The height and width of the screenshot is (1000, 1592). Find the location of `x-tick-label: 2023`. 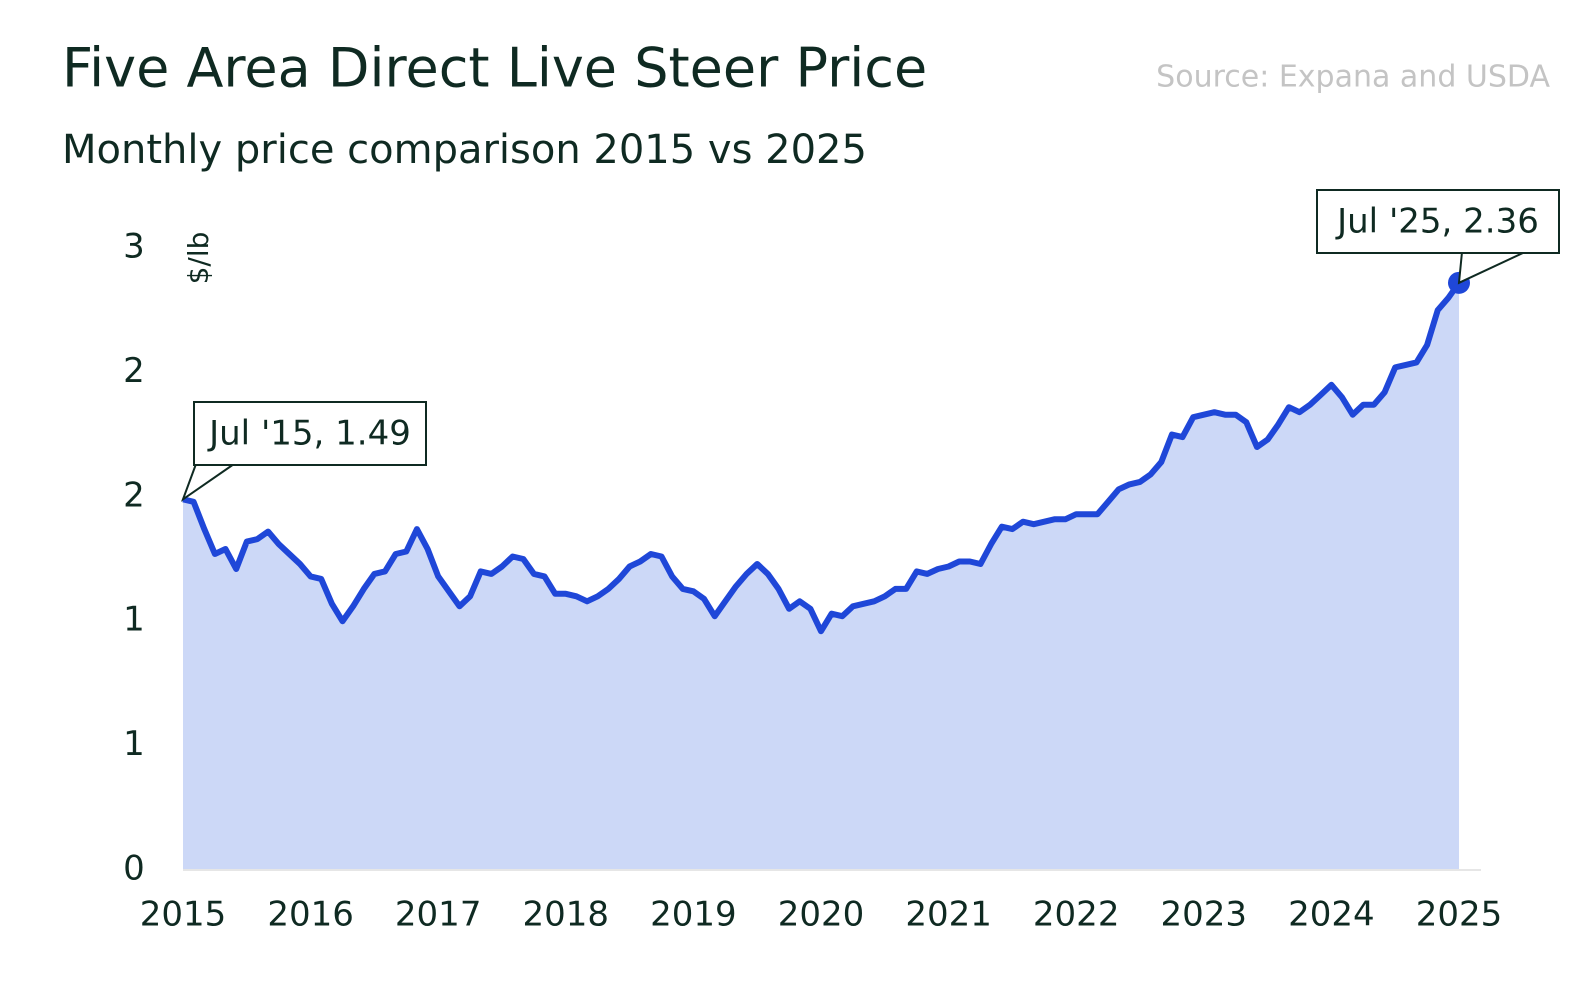

x-tick-label: 2023 is located at coordinates (1204, 915).